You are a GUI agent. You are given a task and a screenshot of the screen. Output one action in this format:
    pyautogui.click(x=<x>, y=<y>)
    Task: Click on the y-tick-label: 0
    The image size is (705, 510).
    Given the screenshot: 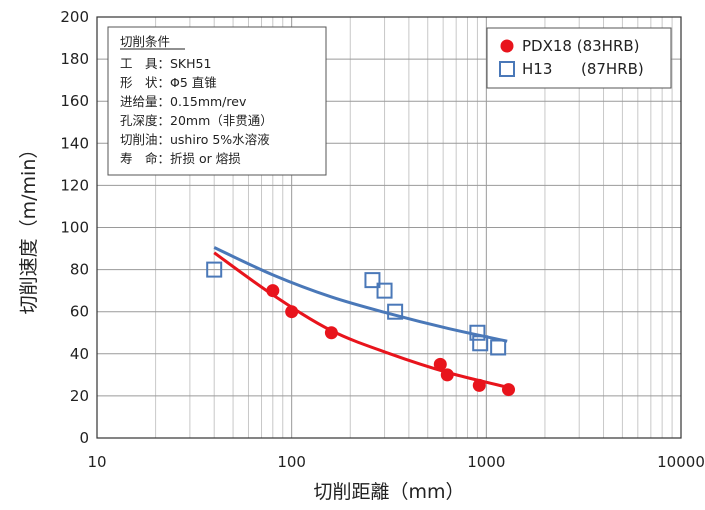 What is the action you would take?
    pyautogui.click(x=84, y=438)
    